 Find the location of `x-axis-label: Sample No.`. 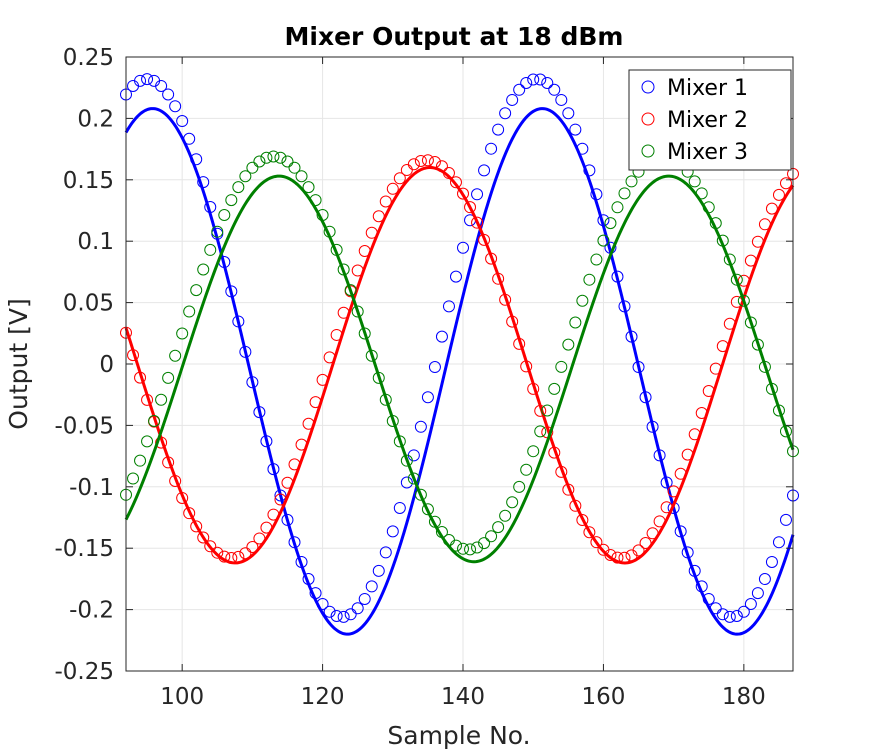

x-axis-label: Sample No. is located at coordinates (458, 735).